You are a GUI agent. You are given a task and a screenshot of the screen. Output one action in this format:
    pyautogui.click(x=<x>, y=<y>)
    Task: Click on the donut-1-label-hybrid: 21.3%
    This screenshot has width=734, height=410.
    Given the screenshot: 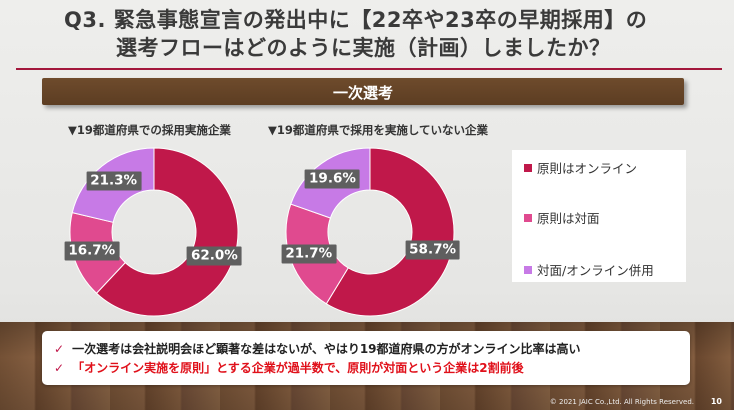 What is the action you would take?
    pyautogui.click(x=114, y=181)
    